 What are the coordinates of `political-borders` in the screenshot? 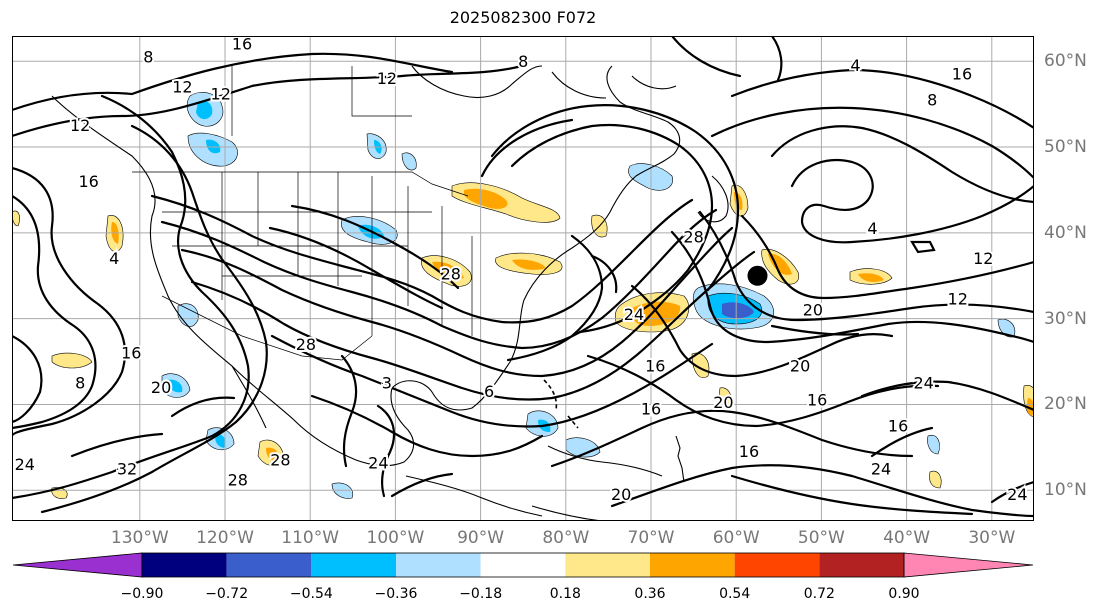 It's located at (302, 213).